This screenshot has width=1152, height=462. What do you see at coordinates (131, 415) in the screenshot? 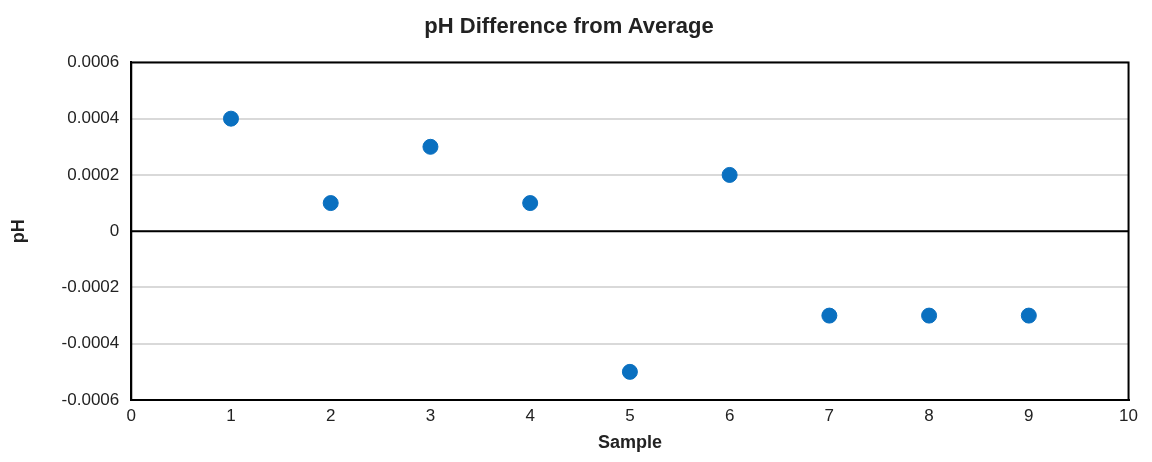
I see `x-tick-label: 0` at bounding box center [131, 415].